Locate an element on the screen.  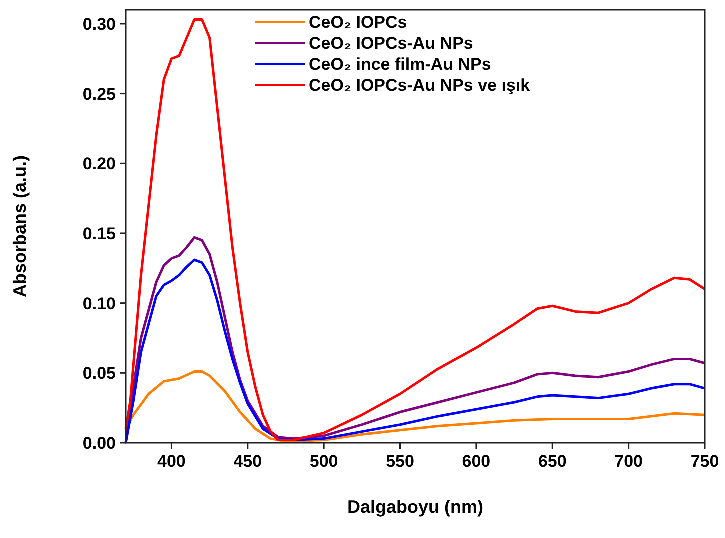
x-tick-label: 500 is located at coordinates (324, 461).